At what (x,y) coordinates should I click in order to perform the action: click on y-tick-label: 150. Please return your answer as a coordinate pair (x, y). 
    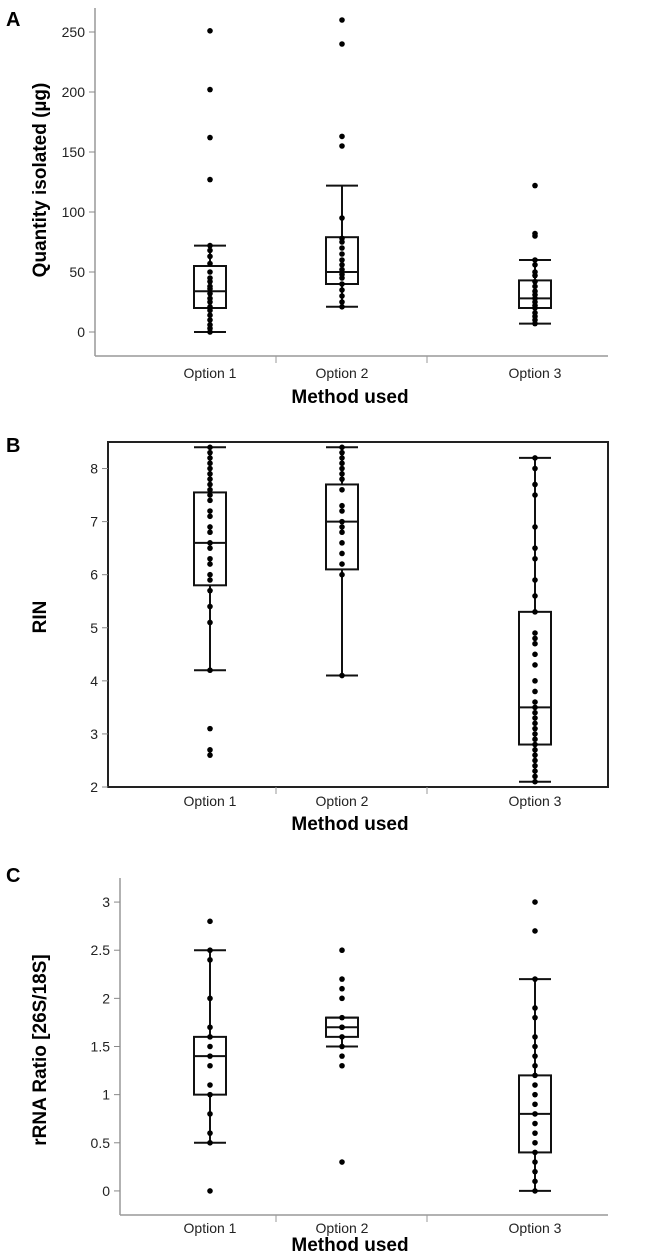
    Looking at the image, I should click on (74, 152).